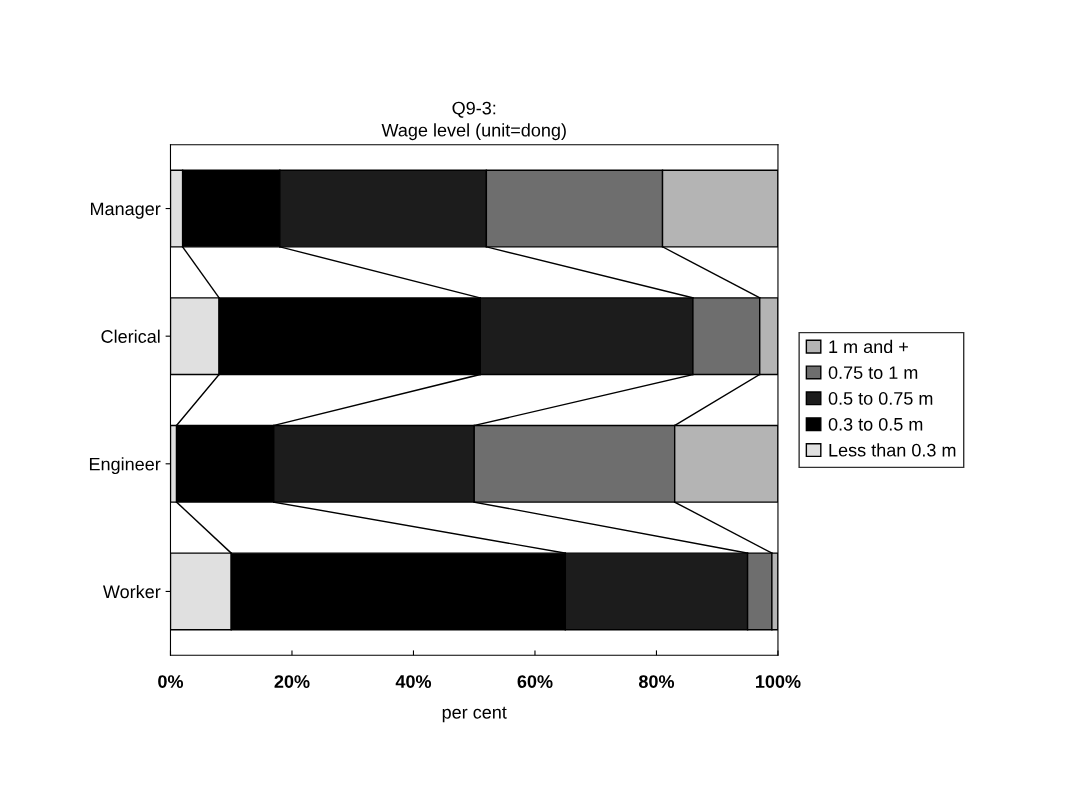 This screenshot has width=1079, height=804. What do you see at coordinates (868, 346) in the screenshot?
I see `legend-label: 1 m and +` at bounding box center [868, 346].